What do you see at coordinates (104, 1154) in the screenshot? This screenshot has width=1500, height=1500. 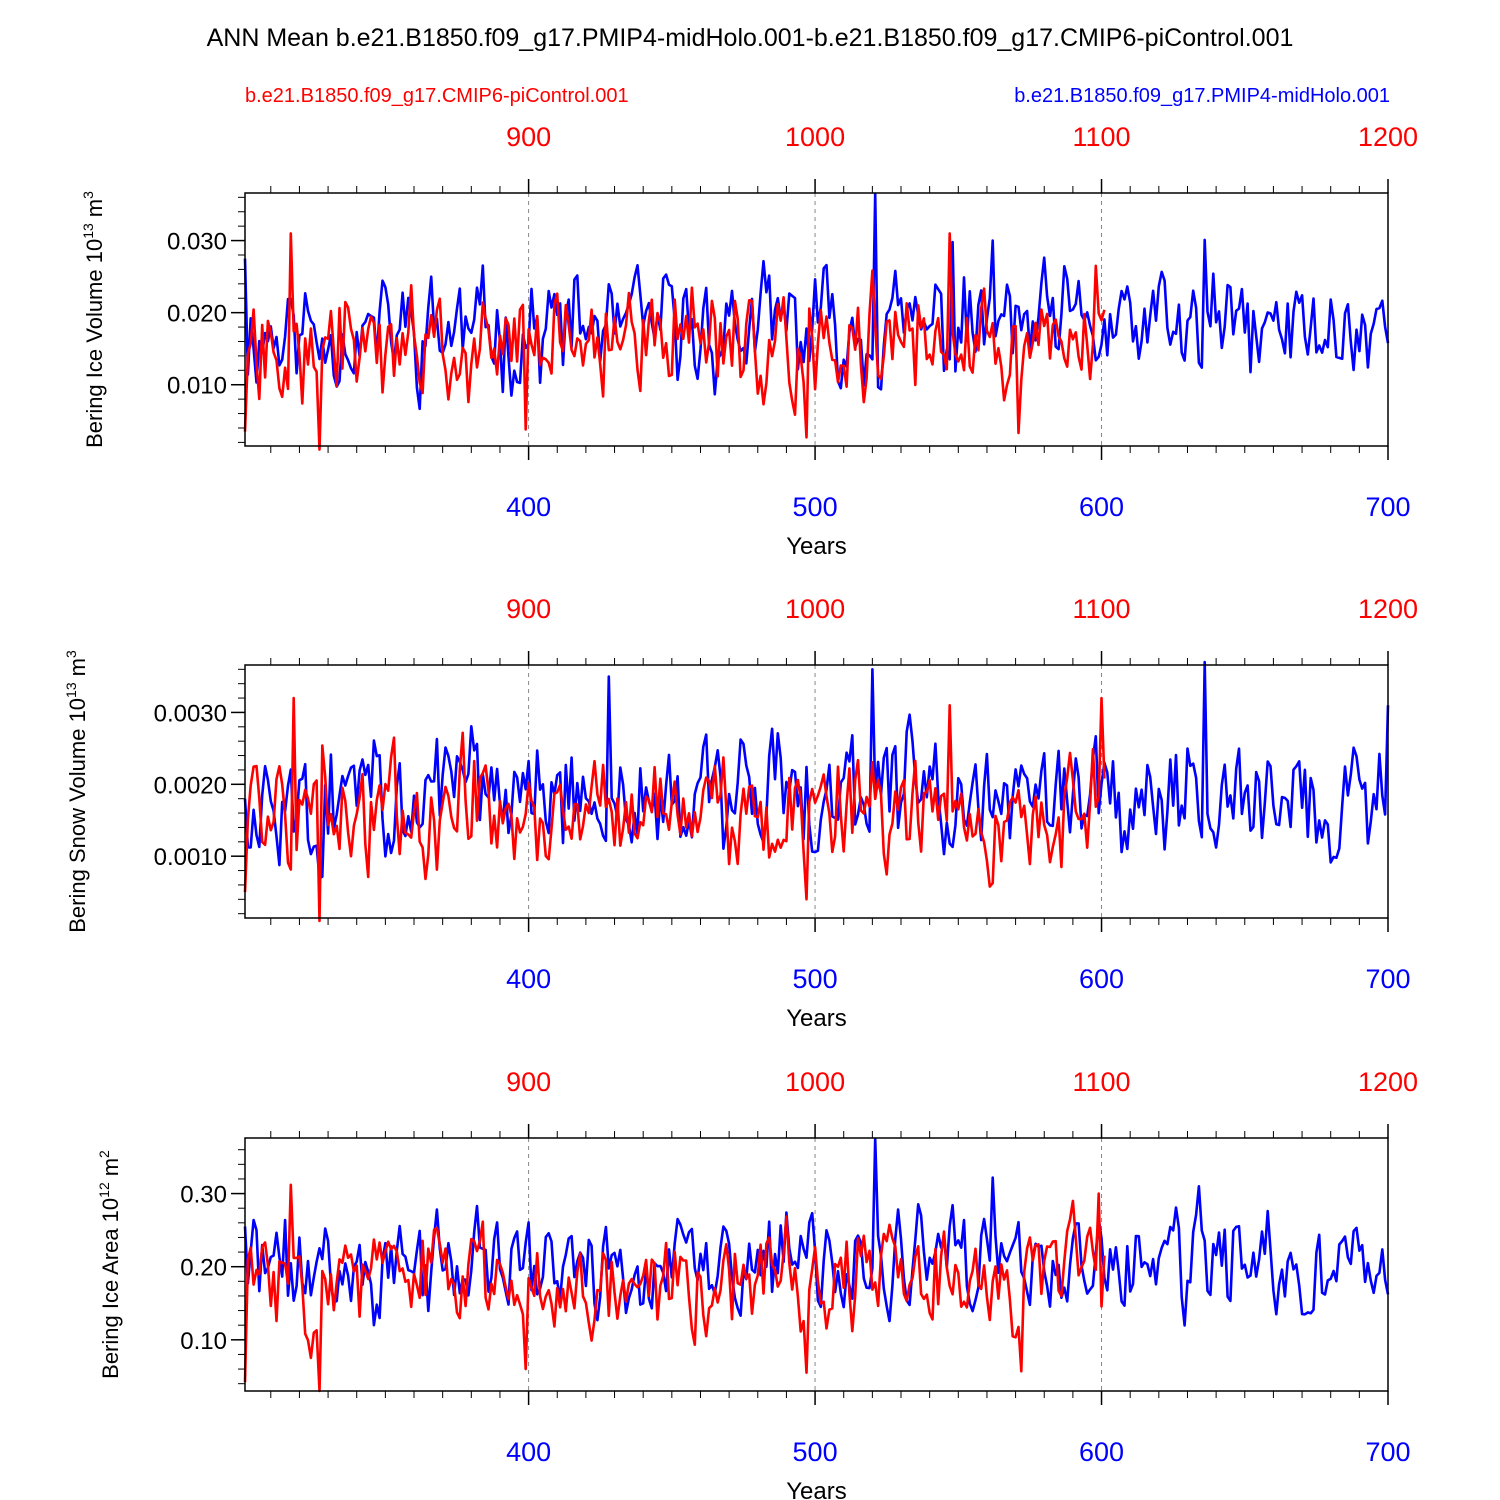 I see `y-axis-label-unit-exponent: 2` at bounding box center [104, 1154].